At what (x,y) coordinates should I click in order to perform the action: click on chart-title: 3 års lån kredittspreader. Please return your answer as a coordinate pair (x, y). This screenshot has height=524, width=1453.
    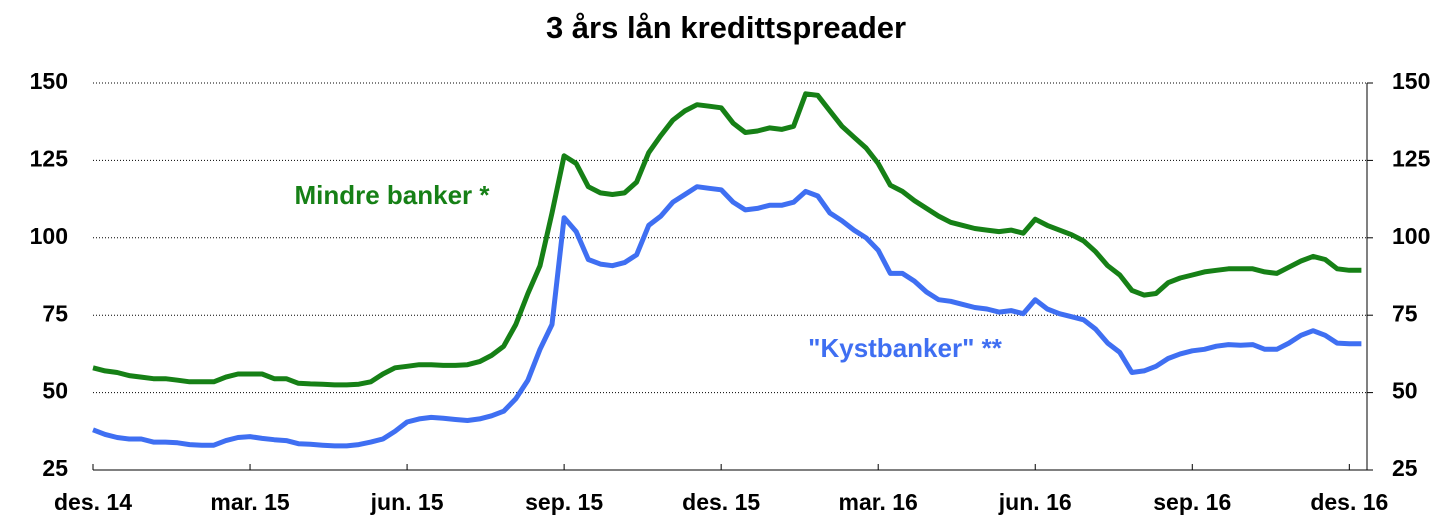
    Looking at the image, I should click on (726, 27).